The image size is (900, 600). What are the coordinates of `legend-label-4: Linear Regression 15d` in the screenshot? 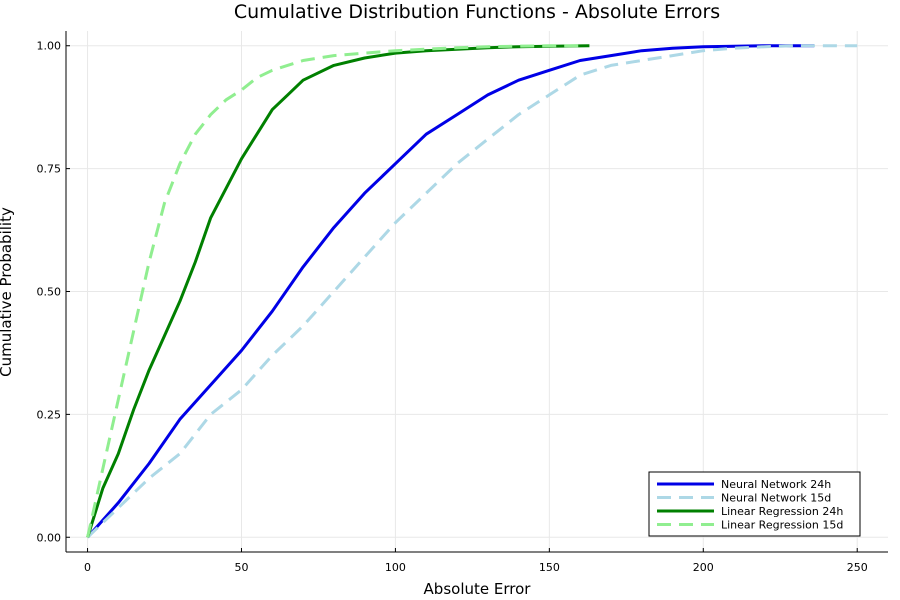 It's located at (782, 525).